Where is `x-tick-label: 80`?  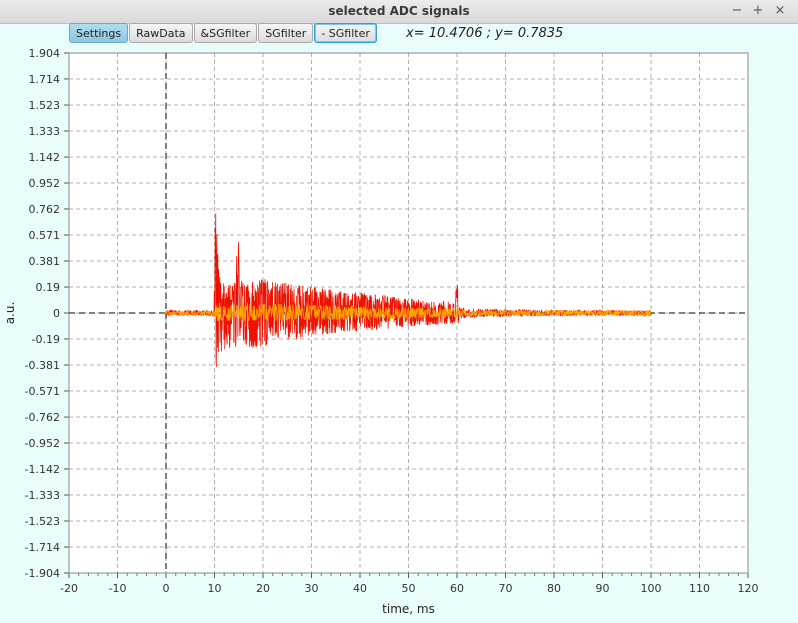 x-tick-label: 80 is located at coordinates (554, 588).